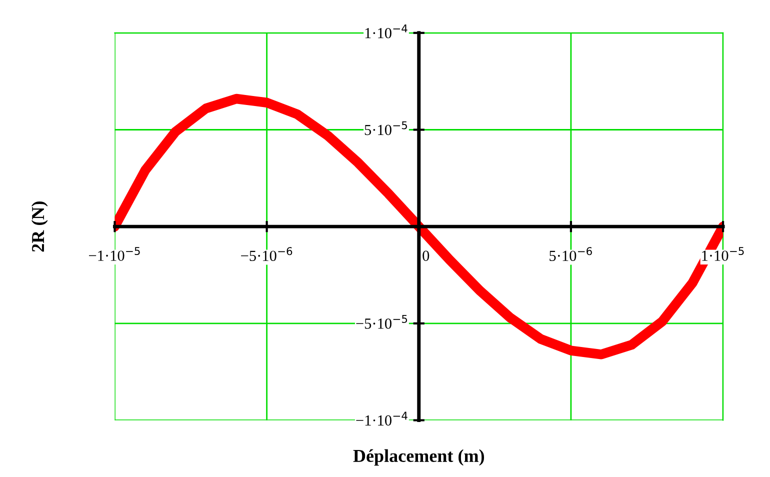  Describe the element at coordinates (418, 457) in the screenshot. I see `x-axis-title: Déplacement (m)` at that location.